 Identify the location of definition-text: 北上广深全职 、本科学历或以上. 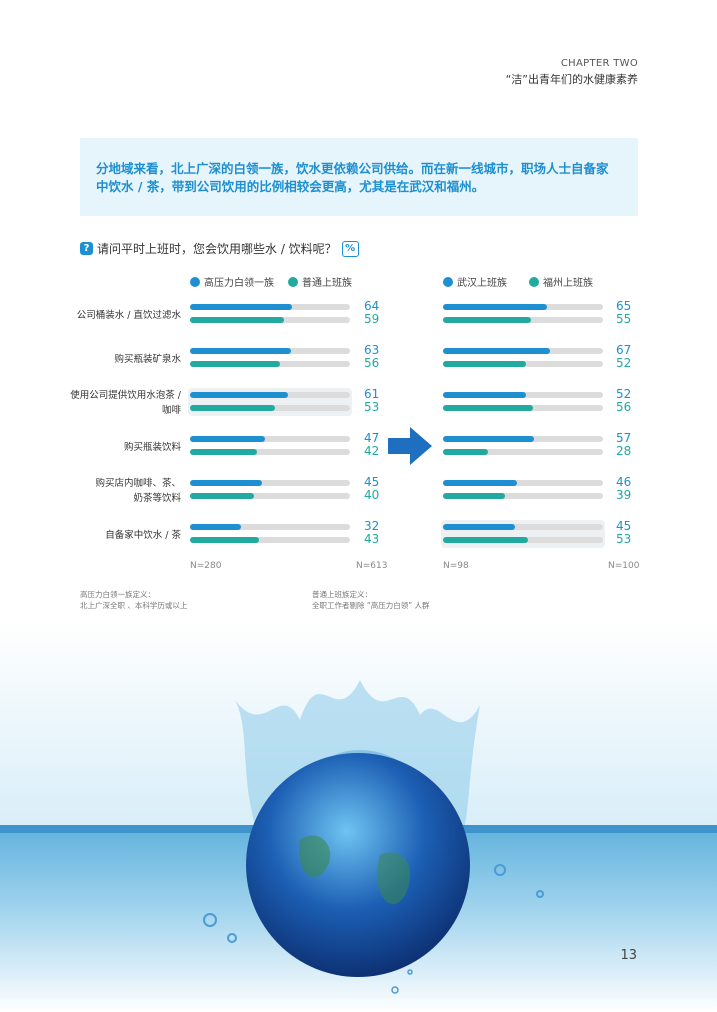
(134, 605).